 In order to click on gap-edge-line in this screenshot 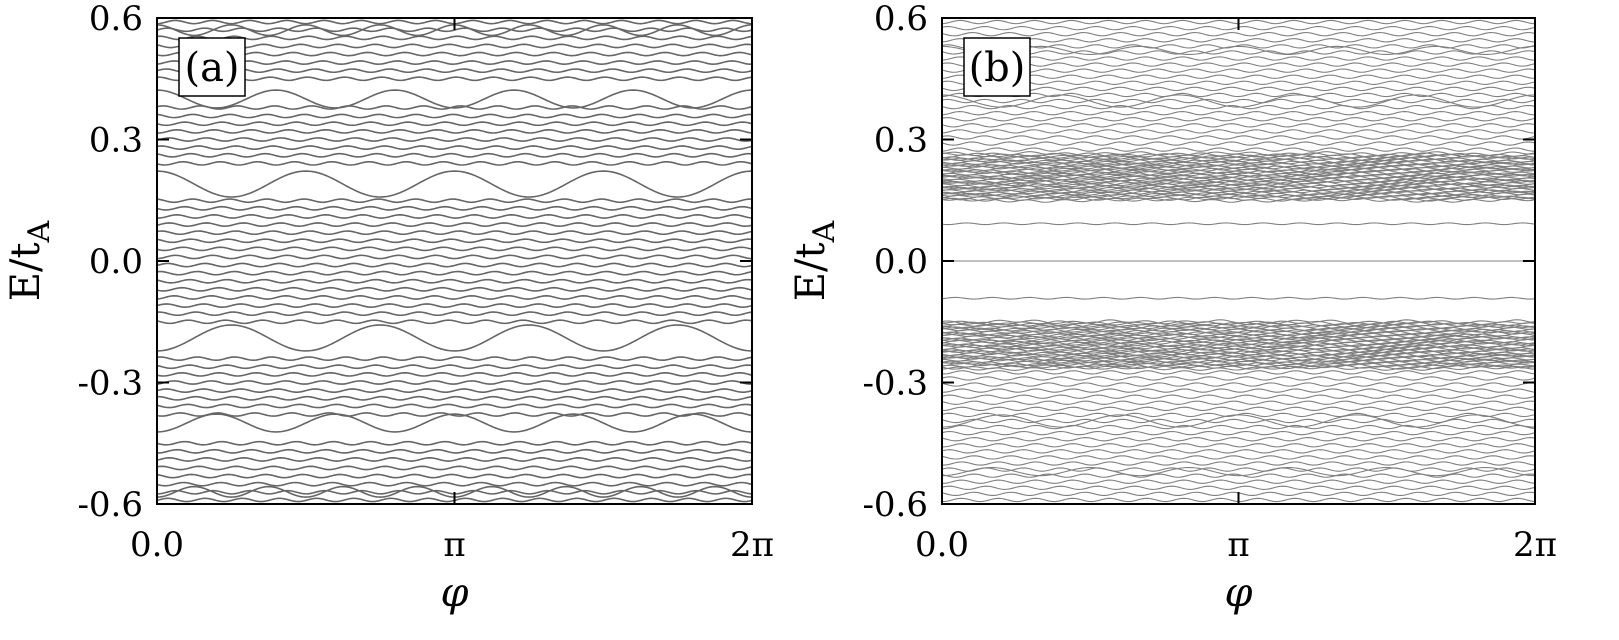, I will do `click(1238, 298)`.